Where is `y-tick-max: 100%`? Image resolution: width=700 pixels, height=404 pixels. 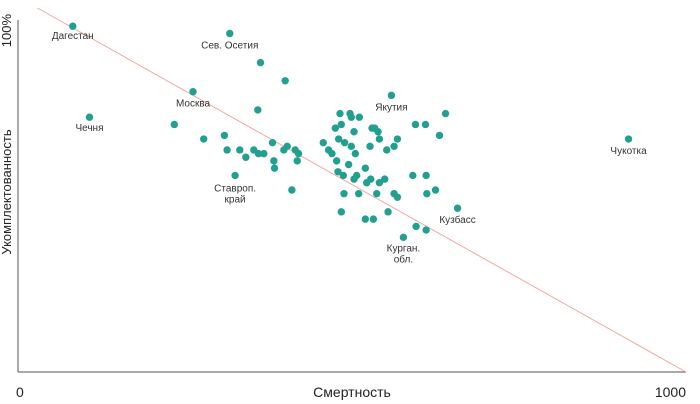 y-tick-max: 100% is located at coordinates (7, 31).